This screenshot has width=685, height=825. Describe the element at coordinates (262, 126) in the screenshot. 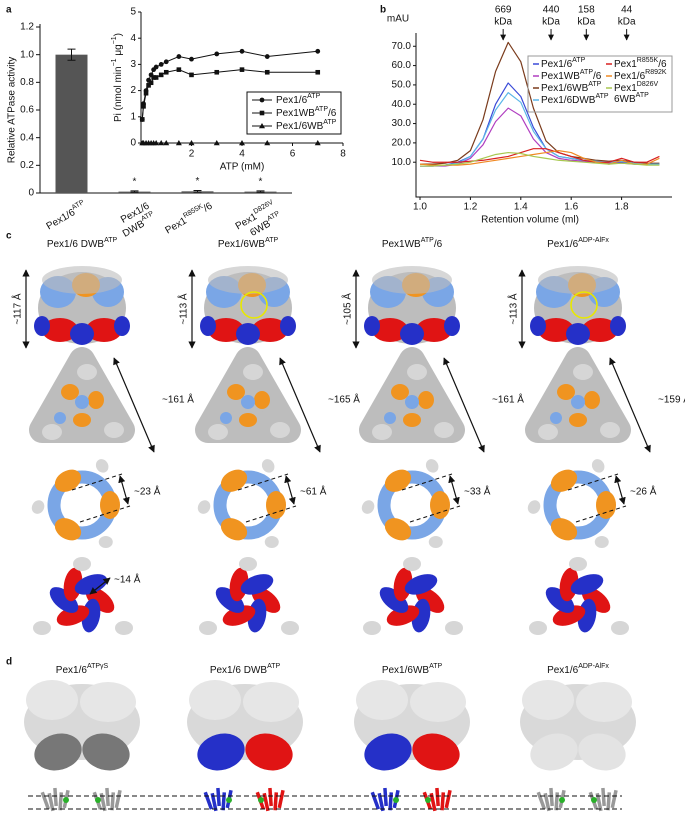

I see `legend-marker` at that location.